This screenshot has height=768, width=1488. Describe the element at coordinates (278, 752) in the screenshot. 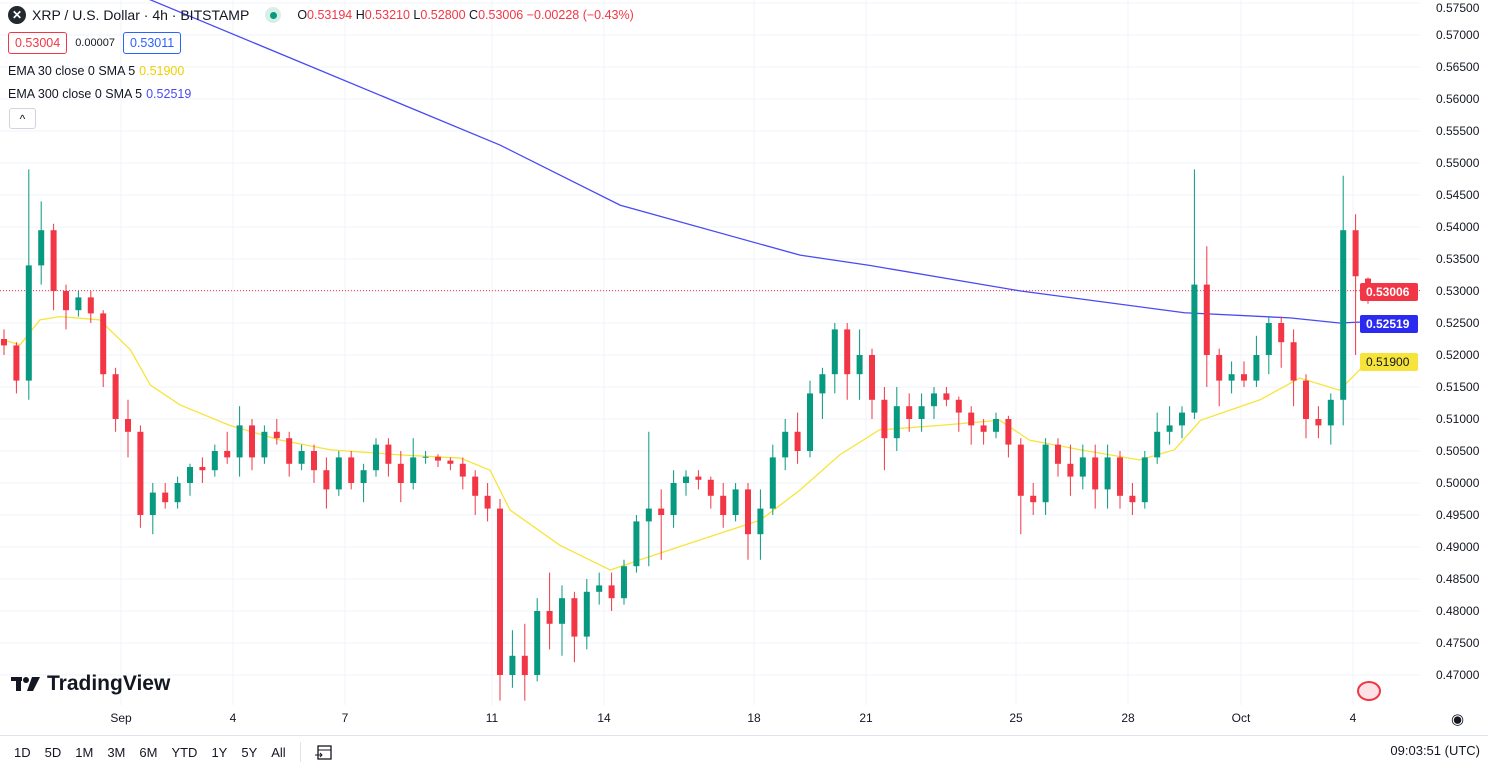

I see `range-all: All` at that location.